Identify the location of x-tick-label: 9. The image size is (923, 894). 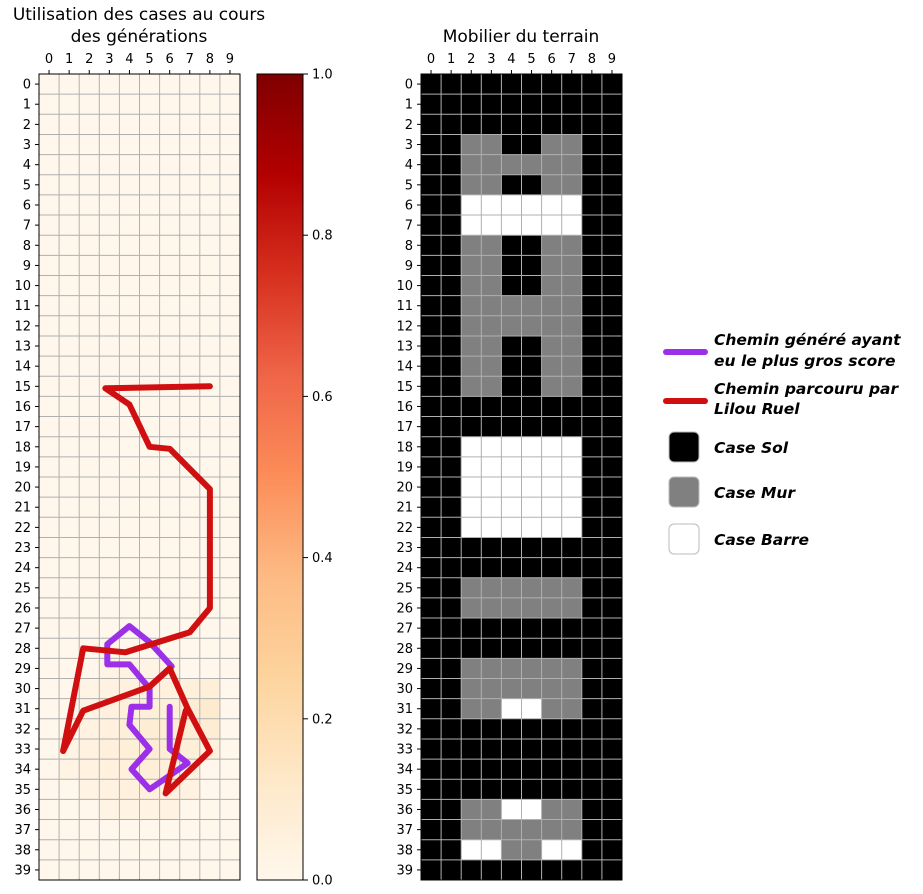
(612, 59).